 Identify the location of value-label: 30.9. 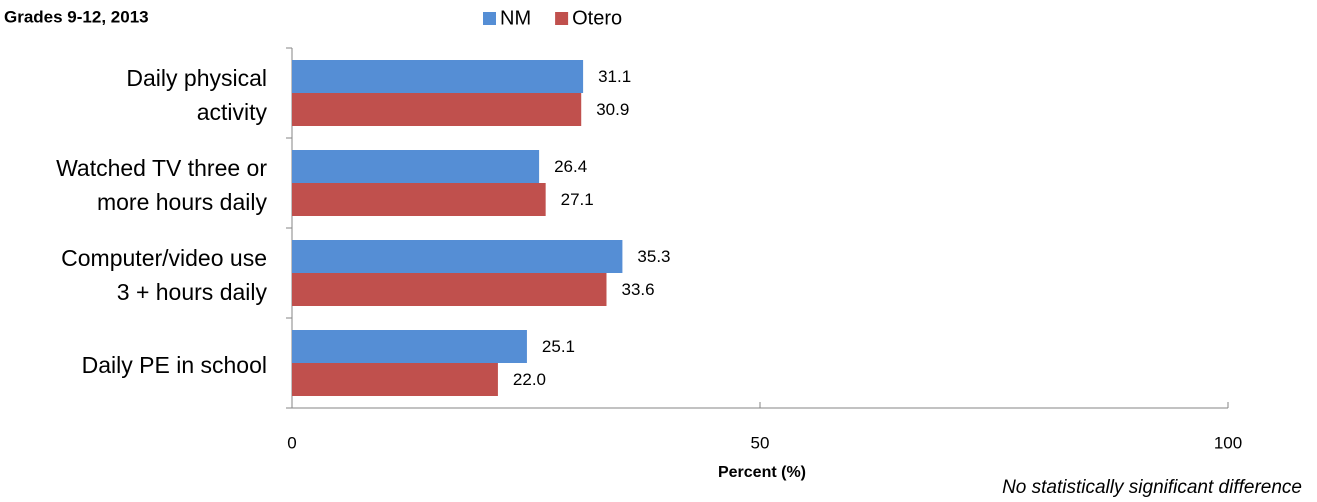
(612, 109).